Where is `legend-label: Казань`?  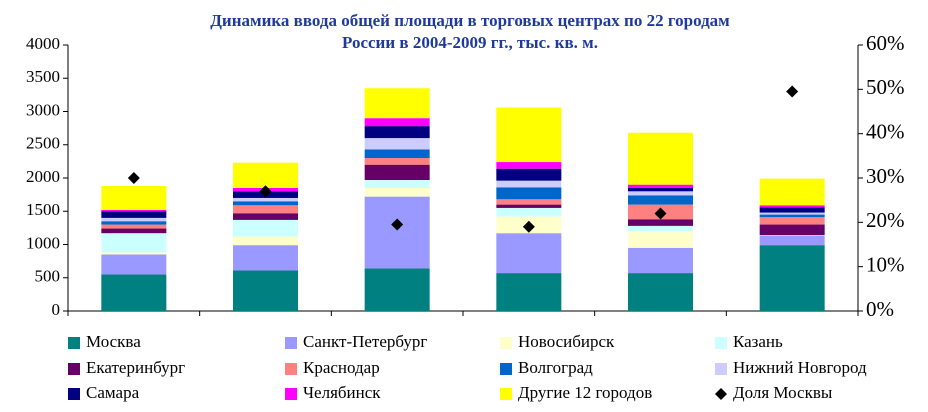
legend-label: Казань is located at coordinates (758, 341).